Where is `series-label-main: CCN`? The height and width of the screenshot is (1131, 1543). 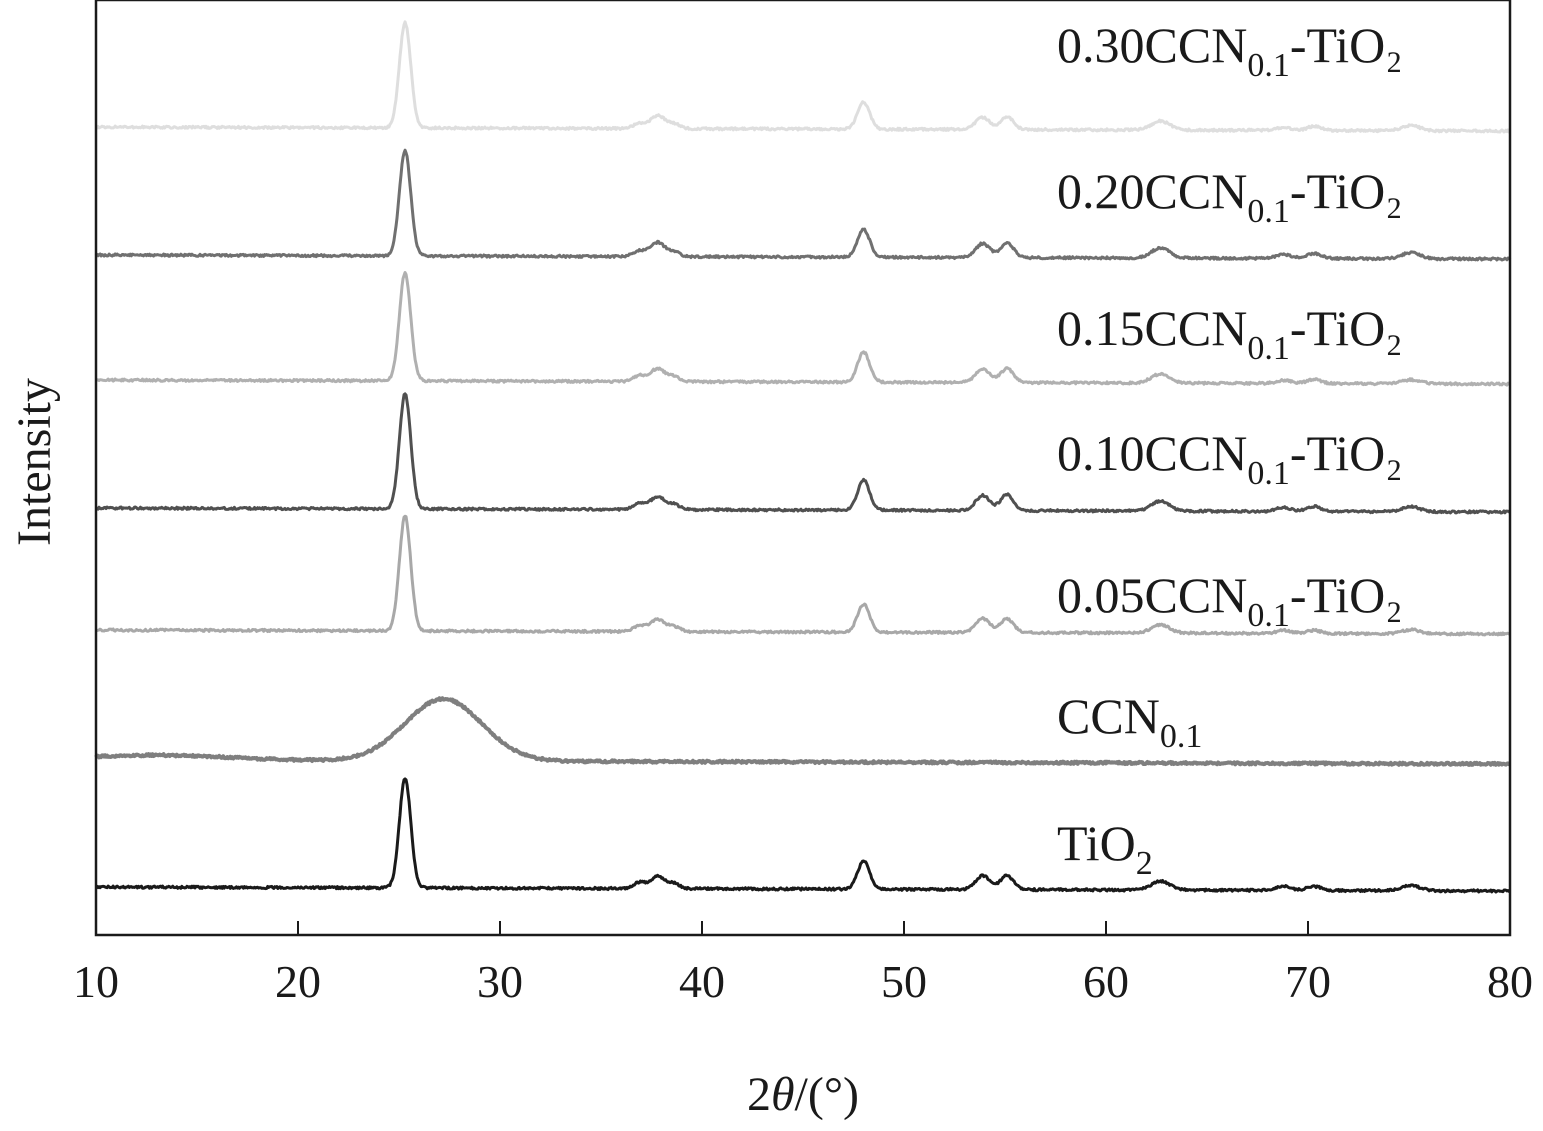 series-label-main: CCN is located at coordinates (1108, 716).